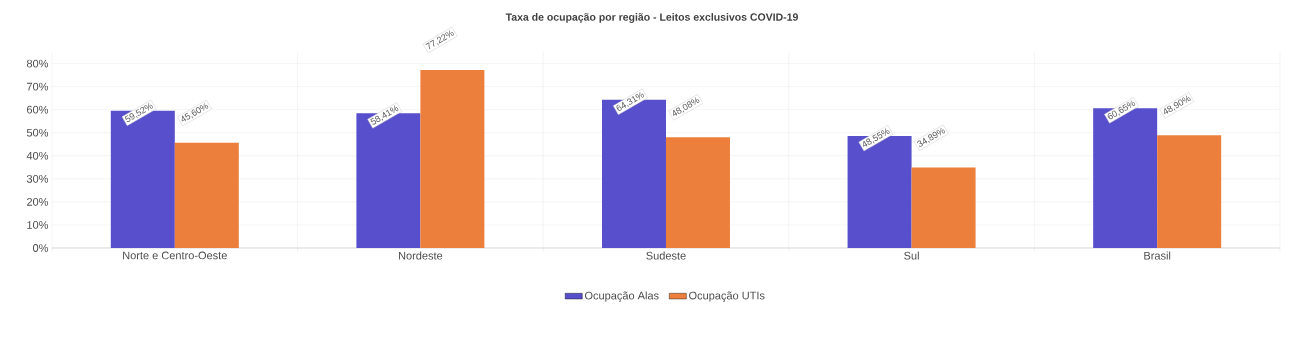 The width and height of the screenshot is (1304, 338). Describe the element at coordinates (651, 18) in the screenshot. I see `chart-title: Taxa de ocupação por região - Leitos exclusivos COVID-19` at that location.